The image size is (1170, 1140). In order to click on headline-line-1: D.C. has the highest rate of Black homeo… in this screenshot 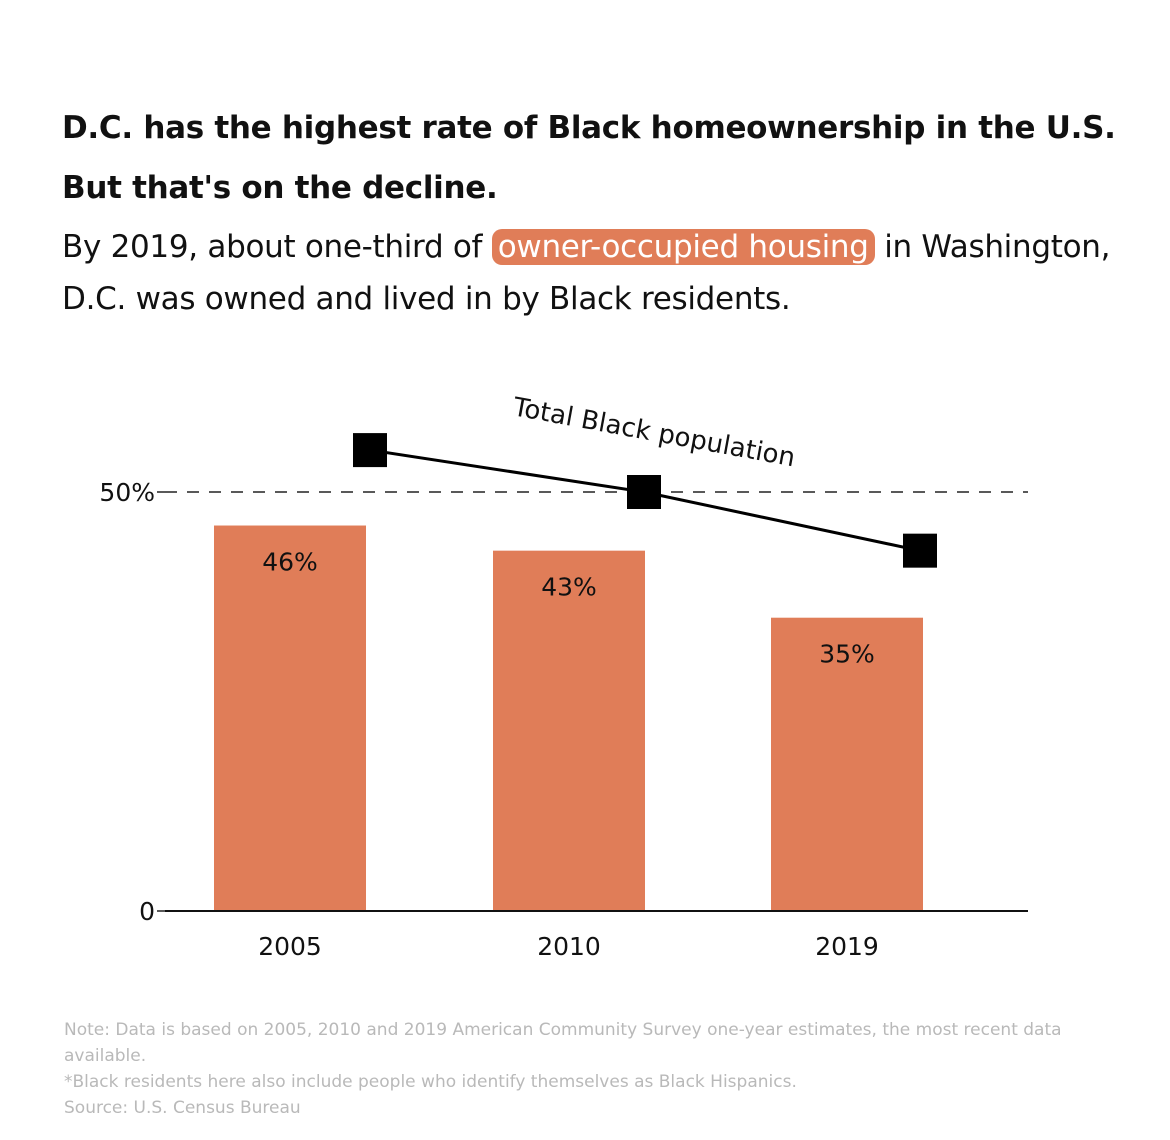, I will do `click(589, 128)`.